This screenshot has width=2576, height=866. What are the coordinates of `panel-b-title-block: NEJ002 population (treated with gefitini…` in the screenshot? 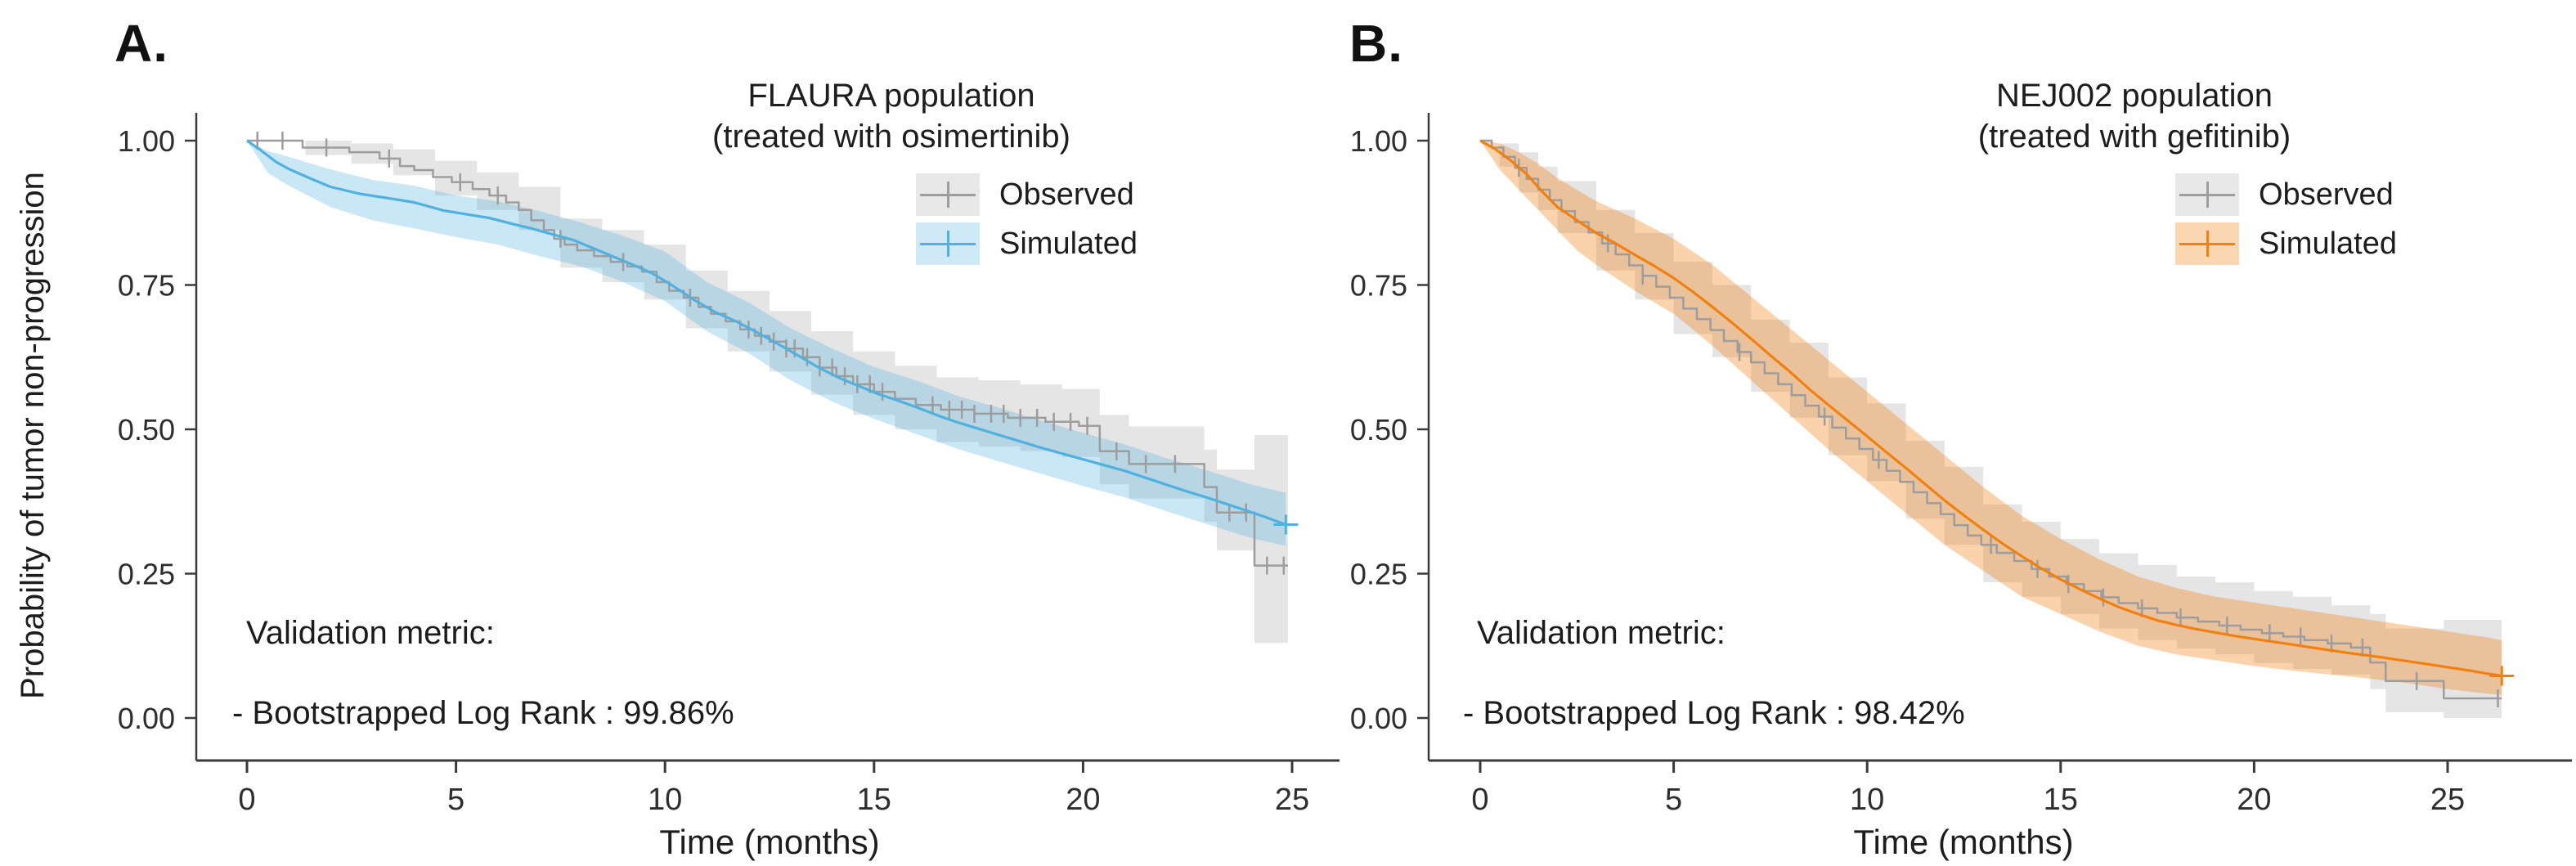 It's located at (2134, 116).